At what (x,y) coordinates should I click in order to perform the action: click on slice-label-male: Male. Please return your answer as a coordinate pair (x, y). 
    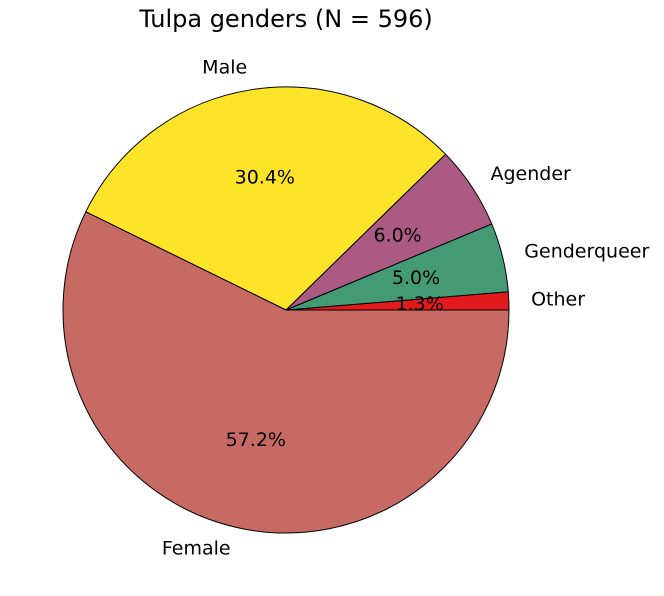
    Looking at the image, I should click on (224, 67).